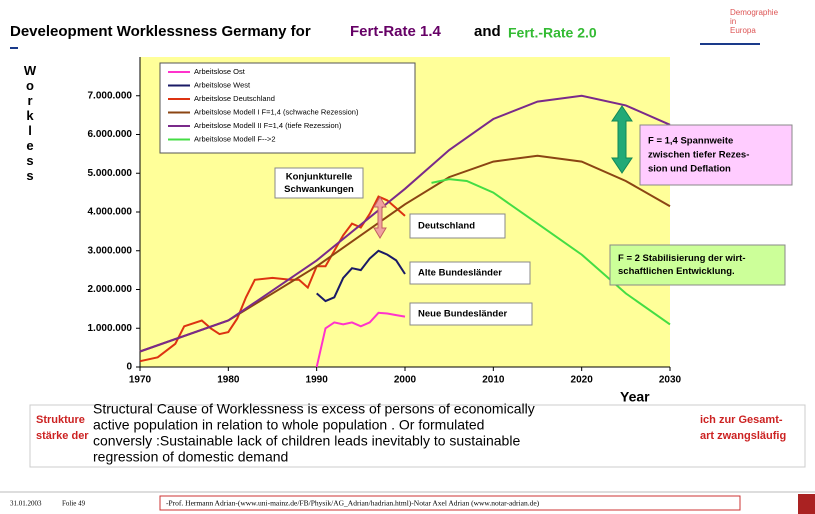 This screenshot has height=514, width=815. I want to click on x-tick-label: 1970, so click(140, 380).